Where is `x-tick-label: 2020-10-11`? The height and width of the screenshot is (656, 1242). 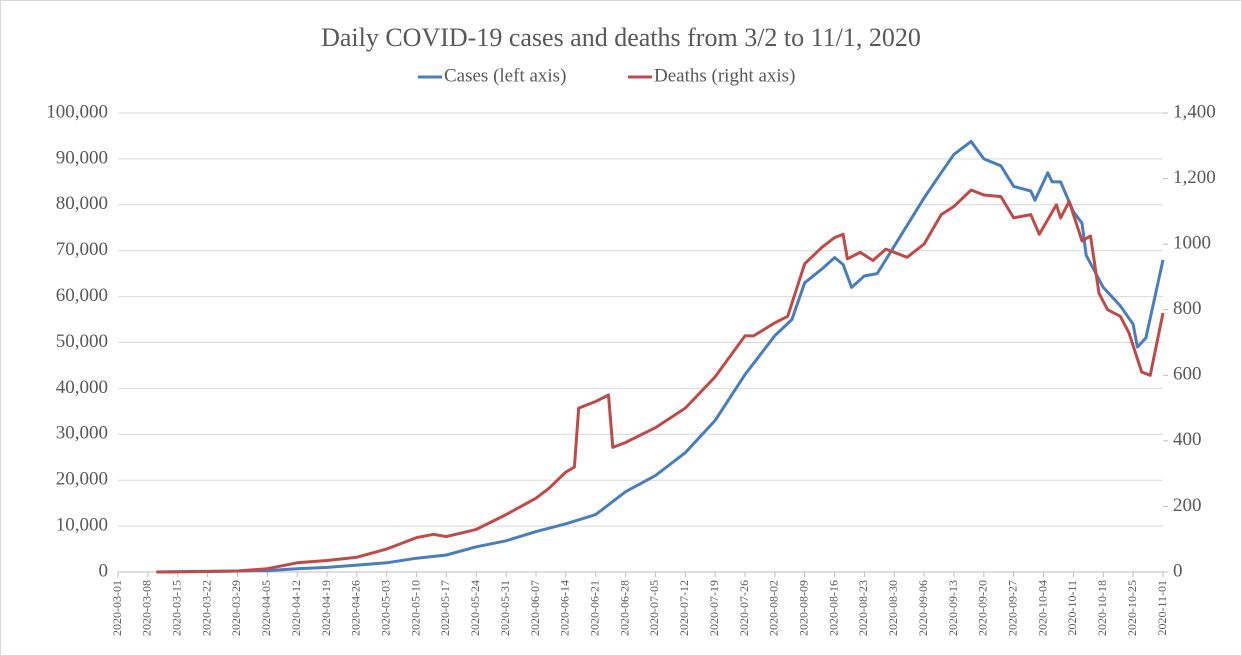
x-tick-label: 2020-10-11 is located at coordinates (1072, 608).